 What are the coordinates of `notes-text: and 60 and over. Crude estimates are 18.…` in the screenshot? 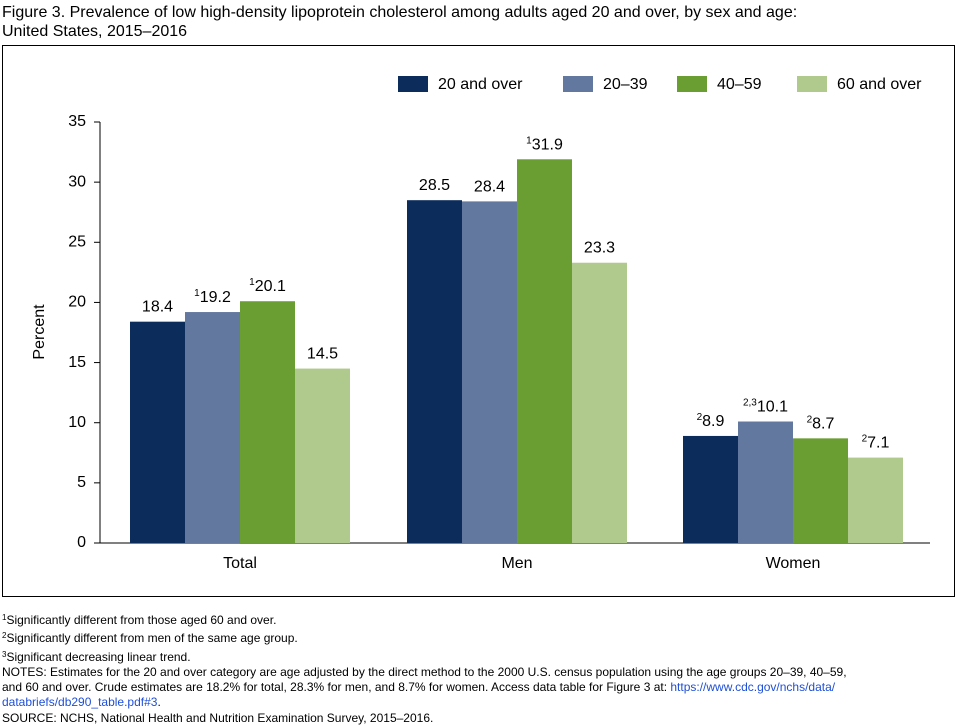 It's located at (336, 687).